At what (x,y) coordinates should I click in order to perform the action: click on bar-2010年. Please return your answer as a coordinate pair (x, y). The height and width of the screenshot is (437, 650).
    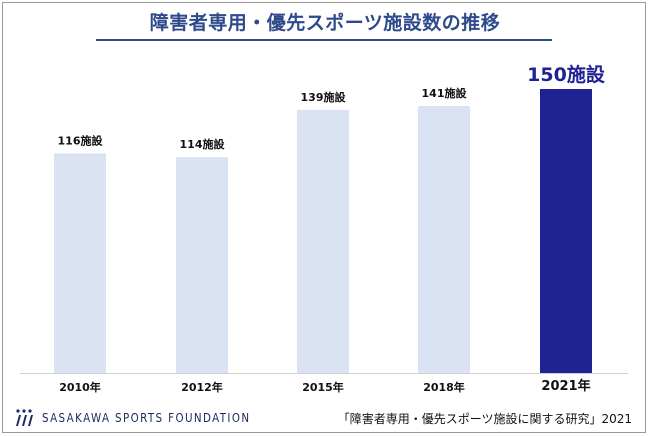
    Looking at the image, I should click on (80, 263).